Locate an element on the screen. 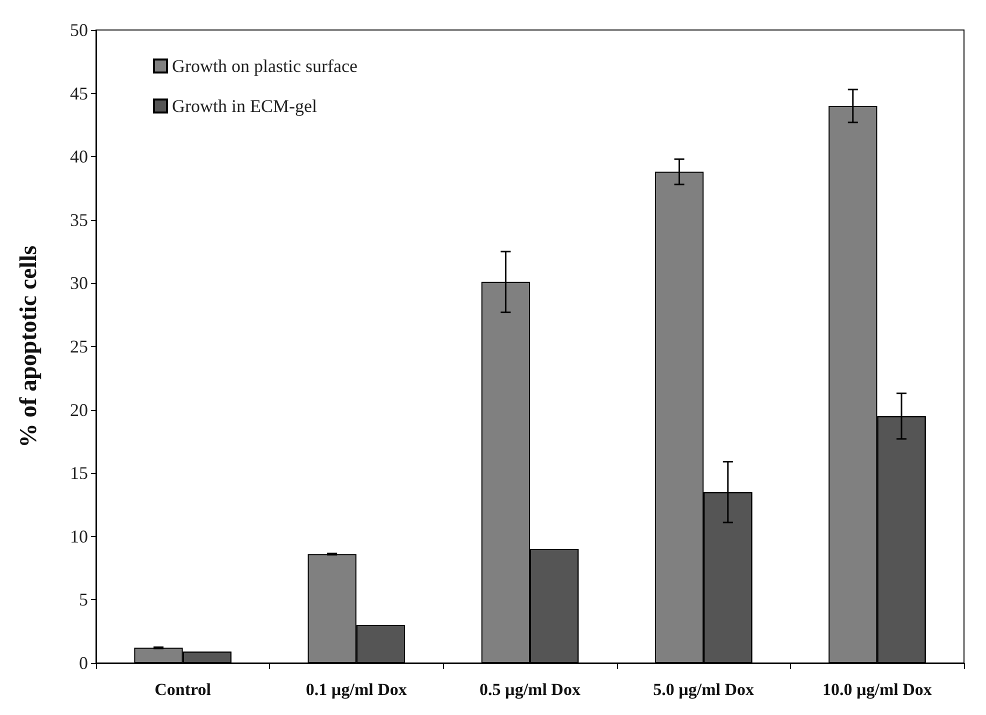 The image size is (986, 715). y-axis-title: % of apoptotic cells is located at coordinates (29, 347).